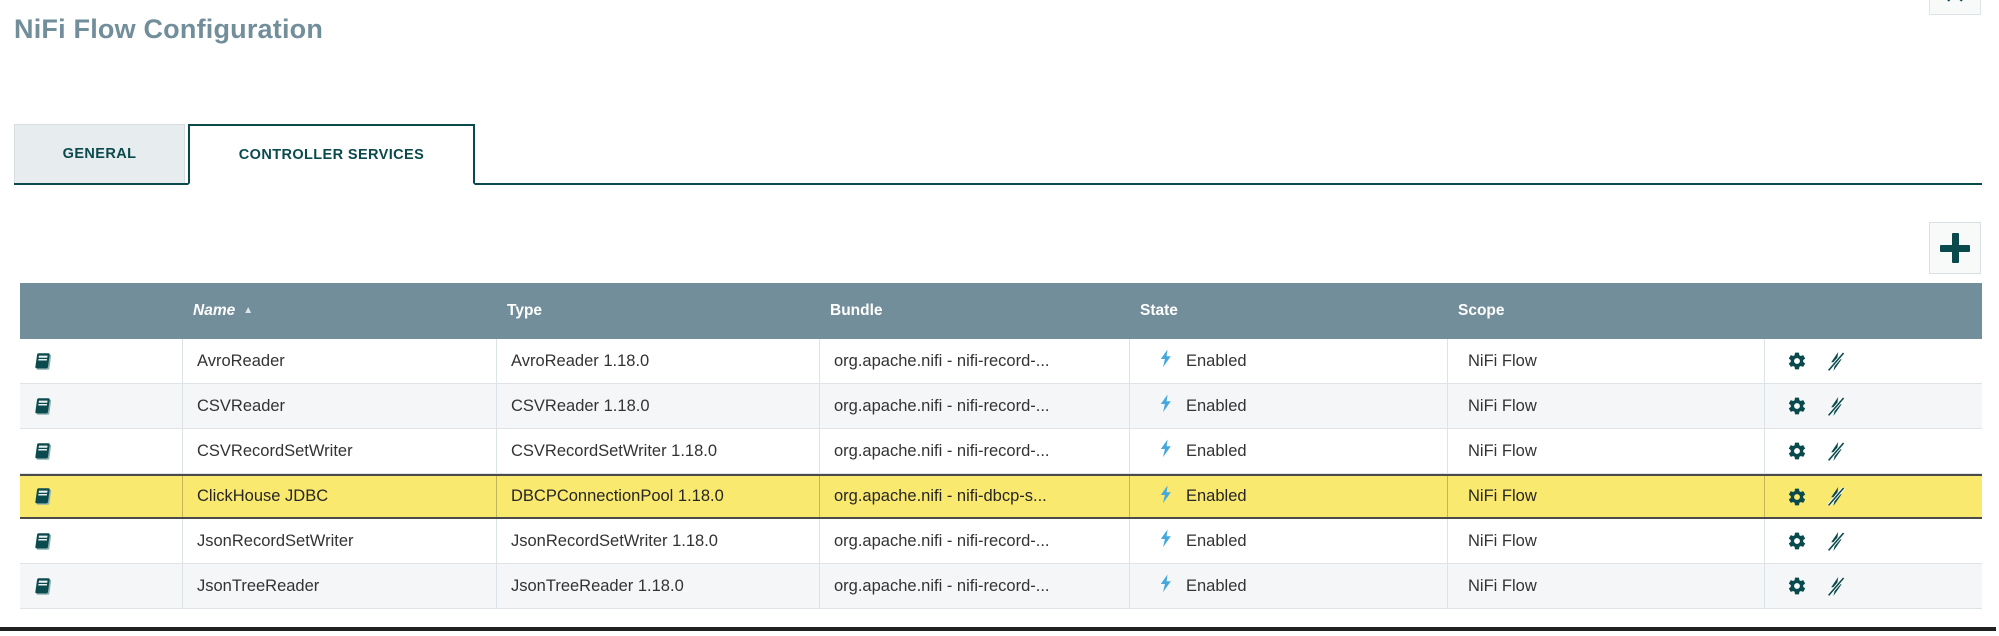  I want to click on cell-name: ClickHouse JDBC, so click(340, 496).